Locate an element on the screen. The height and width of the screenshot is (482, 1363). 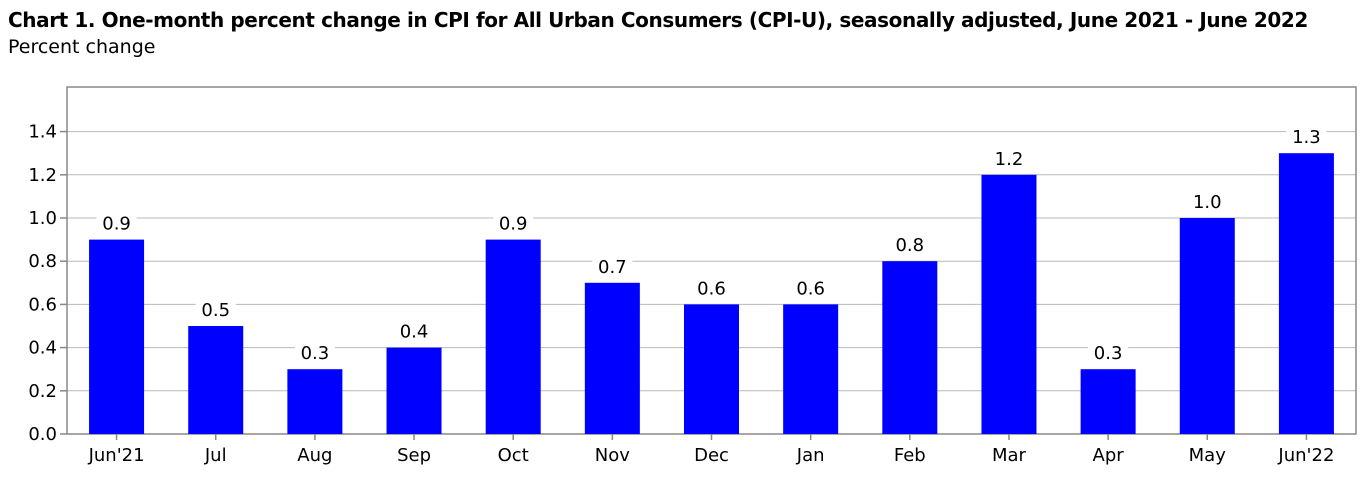
y-tick-label: 0.4 is located at coordinates (42, 348).